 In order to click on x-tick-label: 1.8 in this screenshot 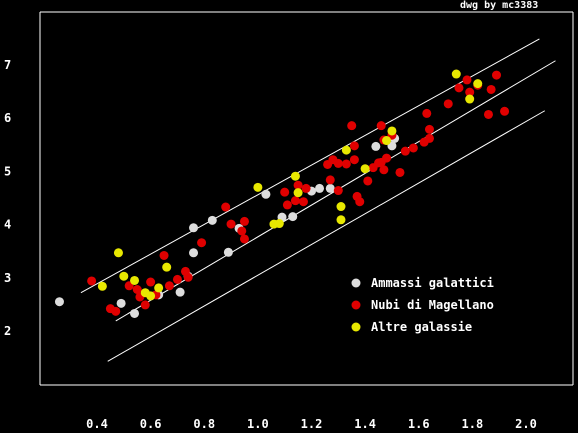, I will do `click(473, 424)`.